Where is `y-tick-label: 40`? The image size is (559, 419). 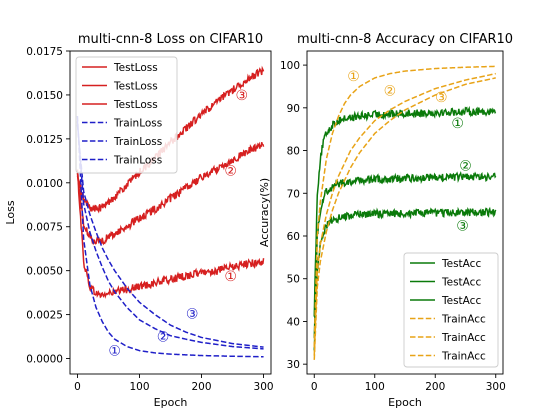 y-tick-label: 40 is located at coordinates (293, 322).